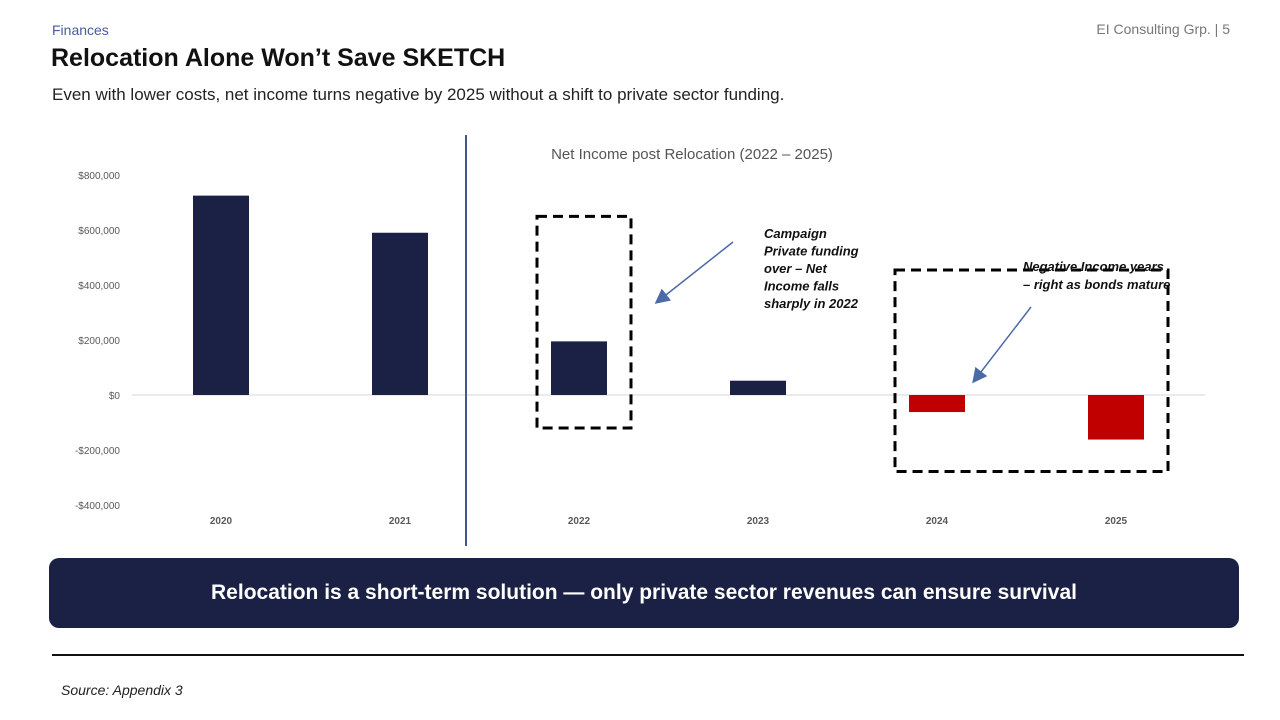 Image resolution: width=1280 pixels, height=720 pixels. What do you see at coordinates (584, 322) in the screenshot?
I see `highlight-box-campaign` at bounding box center [584, 322].